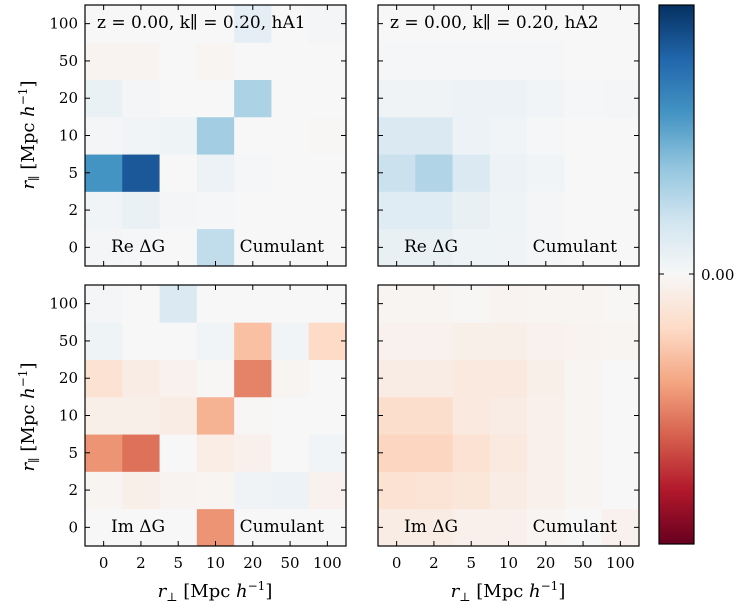  Describe the element at coordinates (73, 247) in the screenshot. I see `y-tick-label: 0` at that location.